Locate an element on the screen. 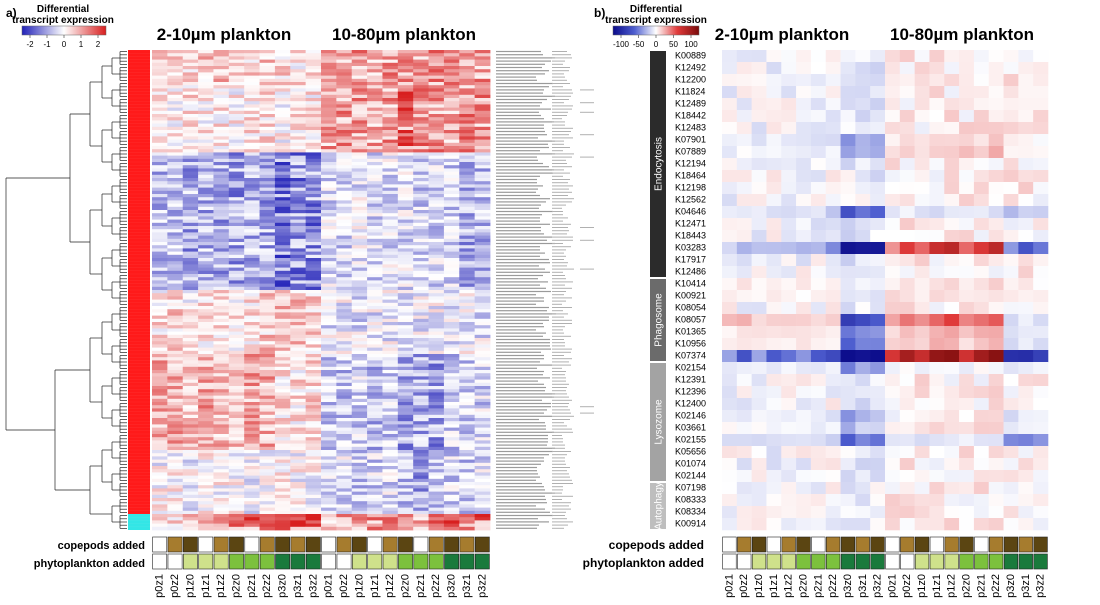 The image size is (1100, 605). heatmap-a-column-label: p2z1 is located at coordinates (421, 586).